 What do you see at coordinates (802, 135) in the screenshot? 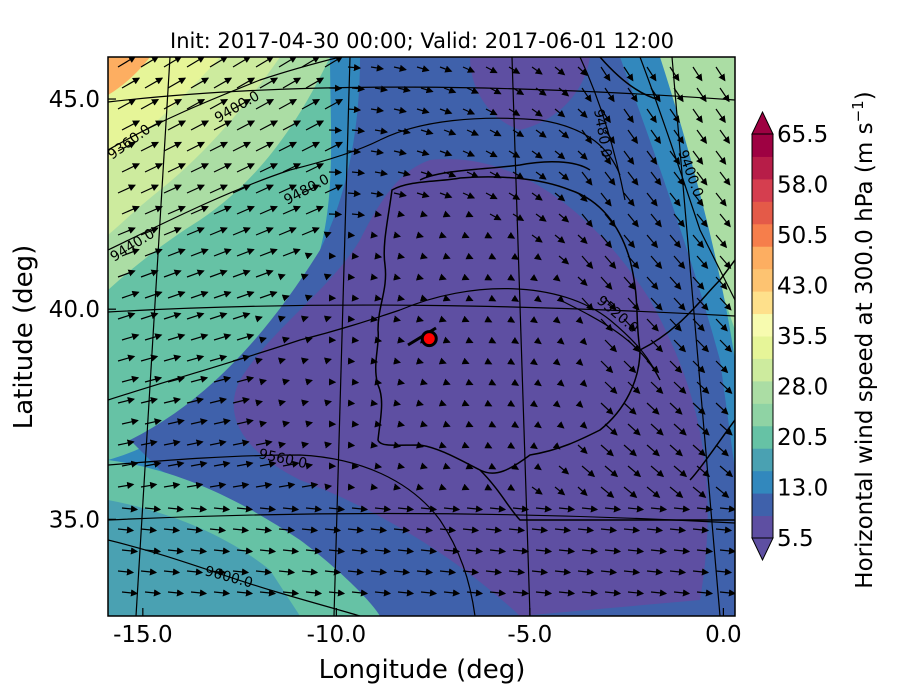
I see `colorbar-tick-label: 65.5` at bounding box center [802, 135].